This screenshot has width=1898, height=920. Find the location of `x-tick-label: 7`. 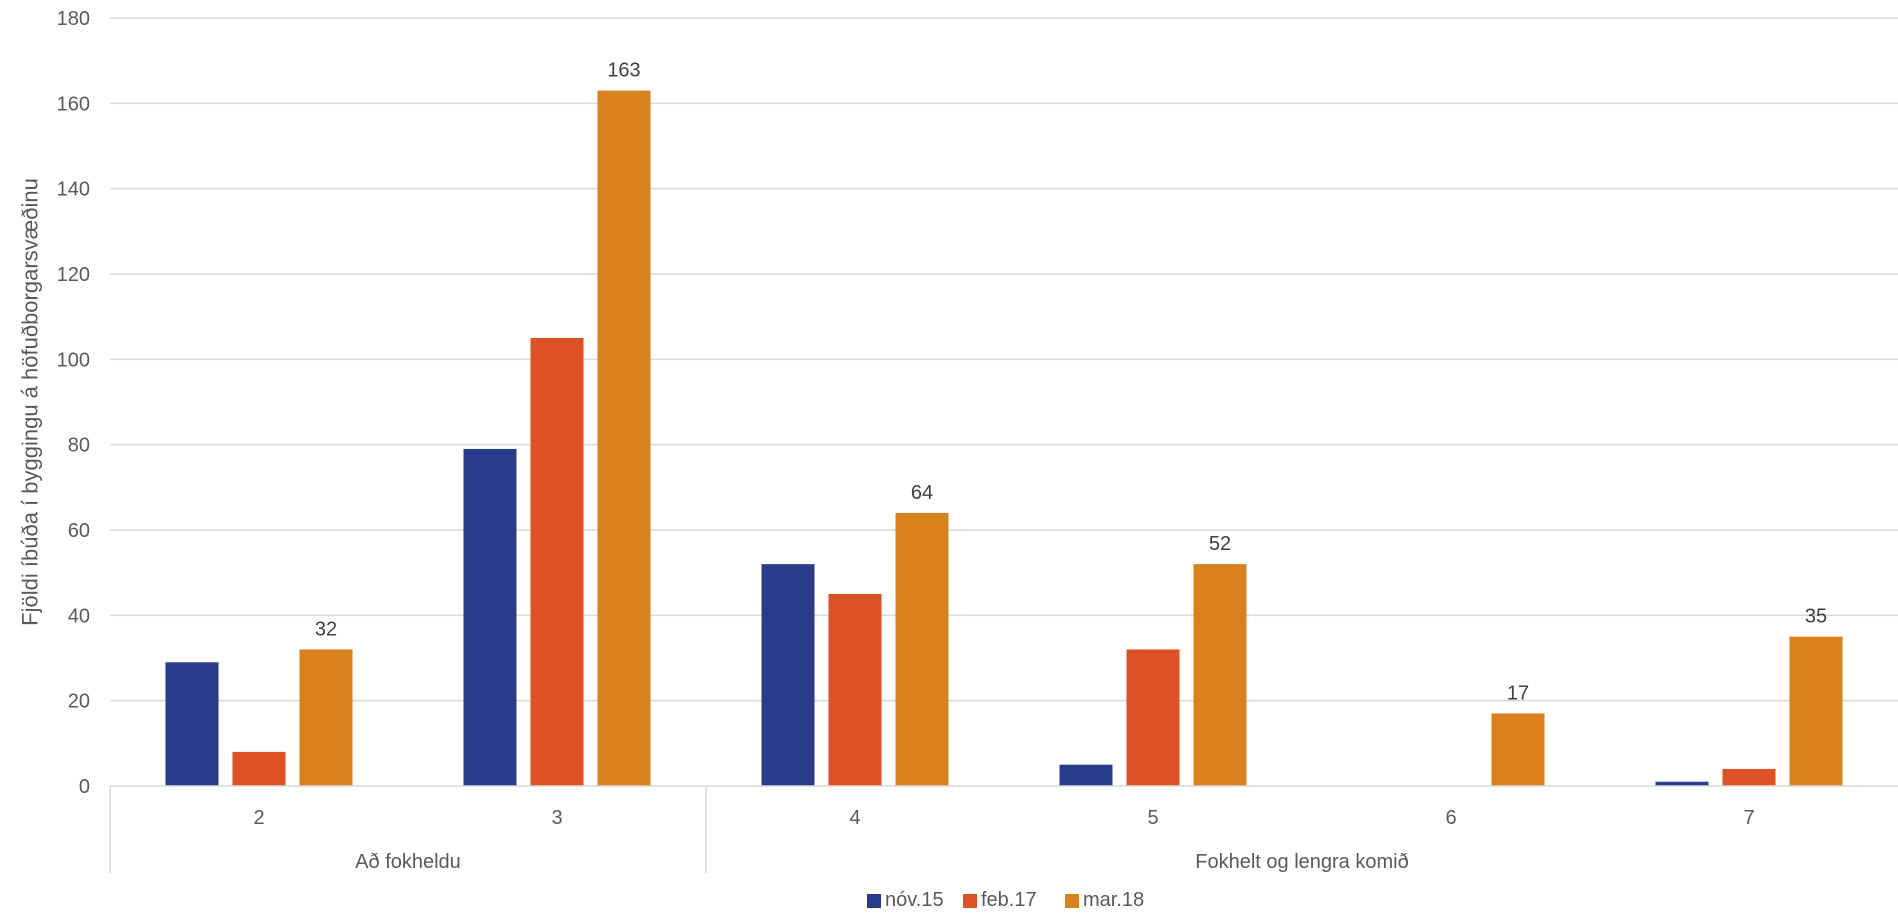

x-tick-label: 7 is located at coordinates (1748, 818).